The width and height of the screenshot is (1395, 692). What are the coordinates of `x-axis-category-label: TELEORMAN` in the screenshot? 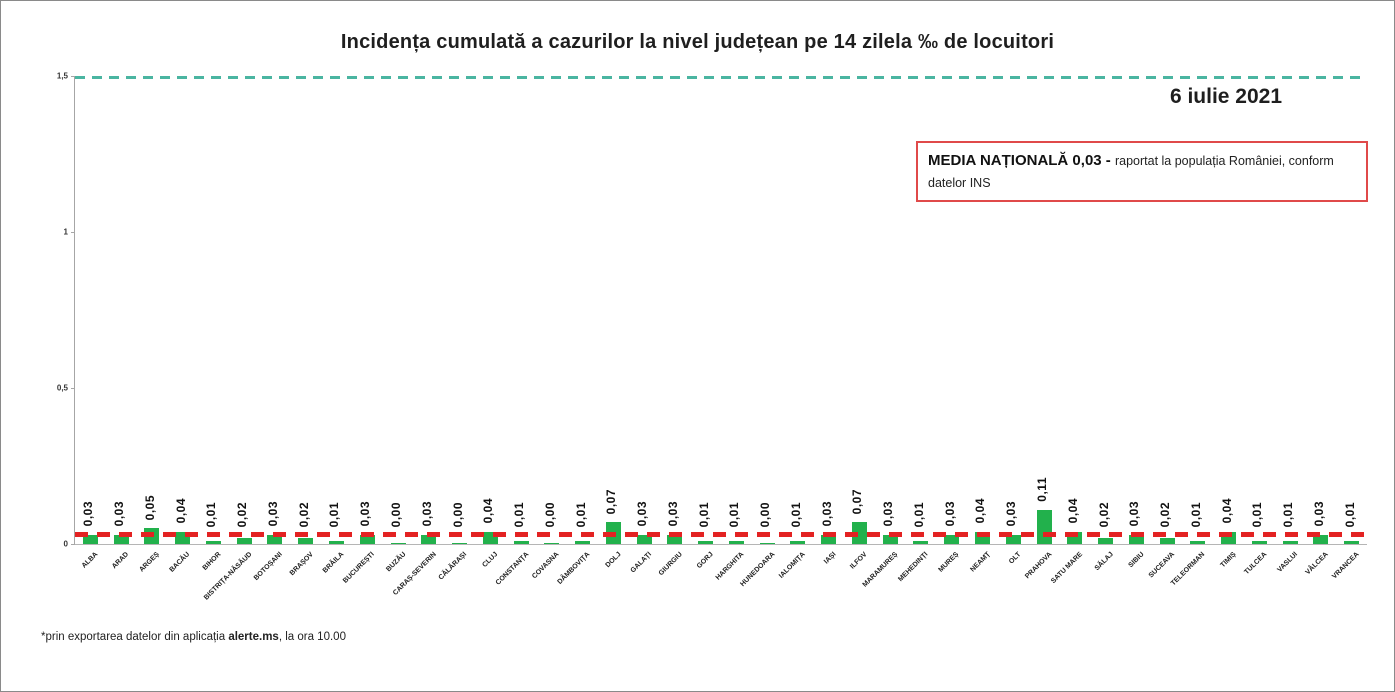 It's located at (1188, 569).